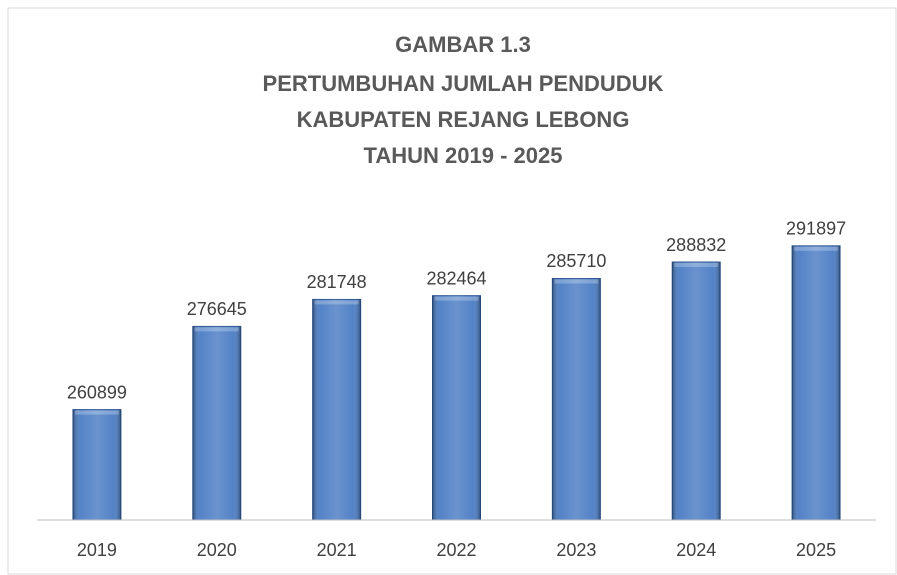 The width and height of the screenshot is (897, 575). I want to click on chart-title: KABUPATEN REJANG LEBONG, so click(463, 119).